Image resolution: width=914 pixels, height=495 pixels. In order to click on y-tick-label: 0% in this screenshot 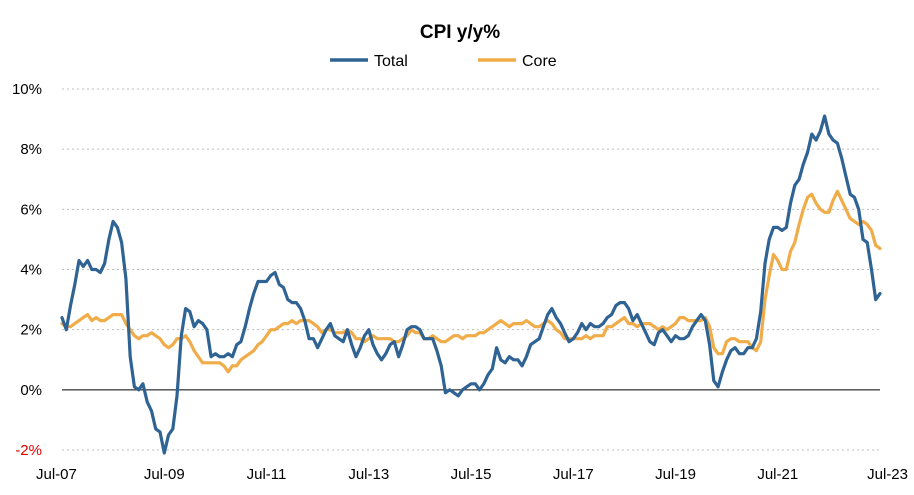, I will do `click(31, 390)`.